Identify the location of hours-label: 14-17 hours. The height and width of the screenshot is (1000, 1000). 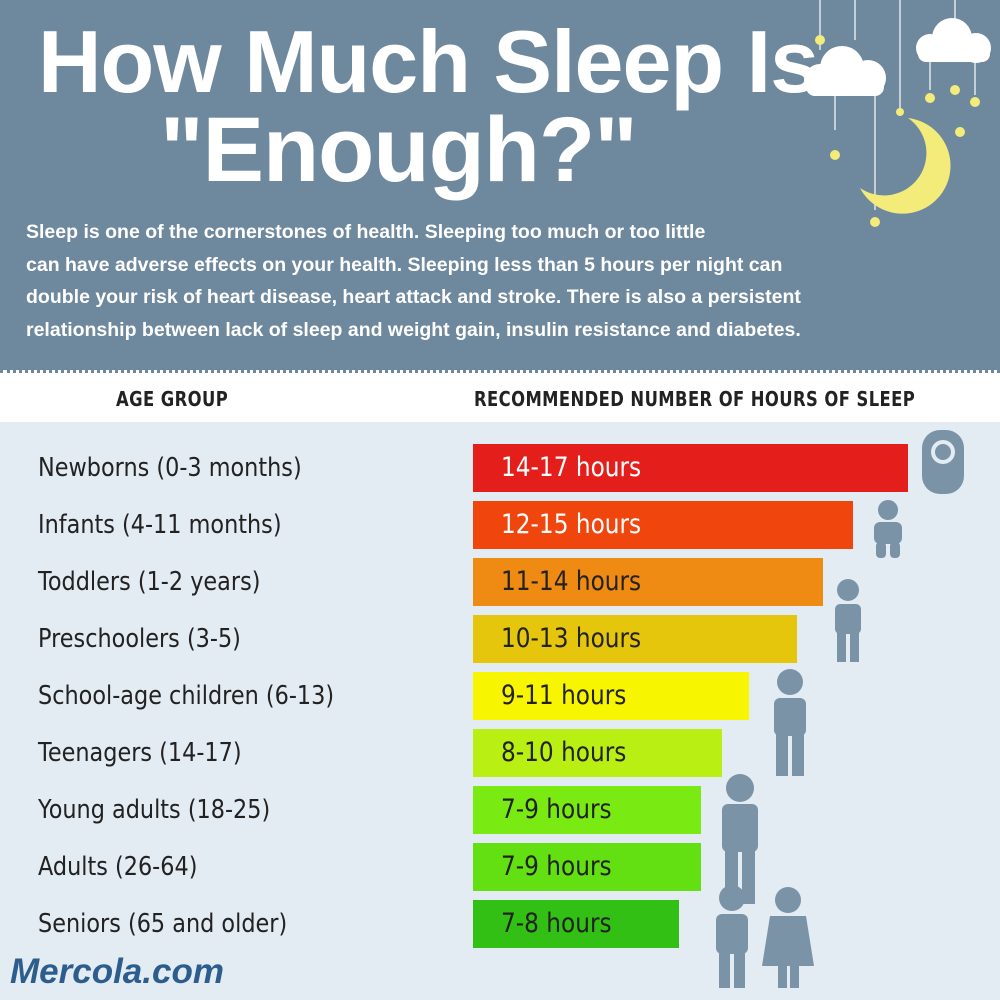
(571, 467).